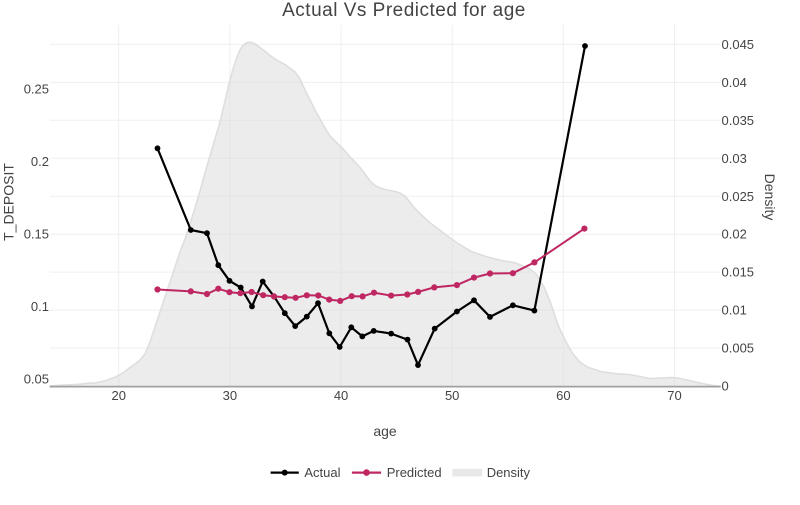  What do you see at coordinates (738, 196) in the screenshot?
I see `svg-text: 0.025` at bounding box center [738, 196].